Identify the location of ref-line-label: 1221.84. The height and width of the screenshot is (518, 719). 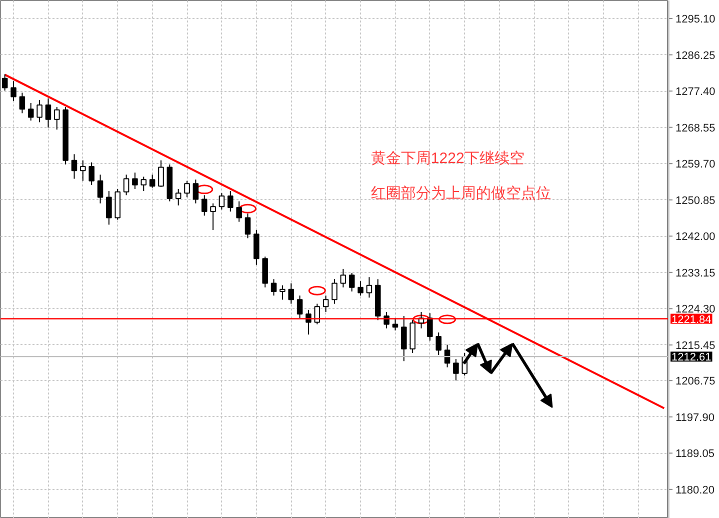
(692, 320).